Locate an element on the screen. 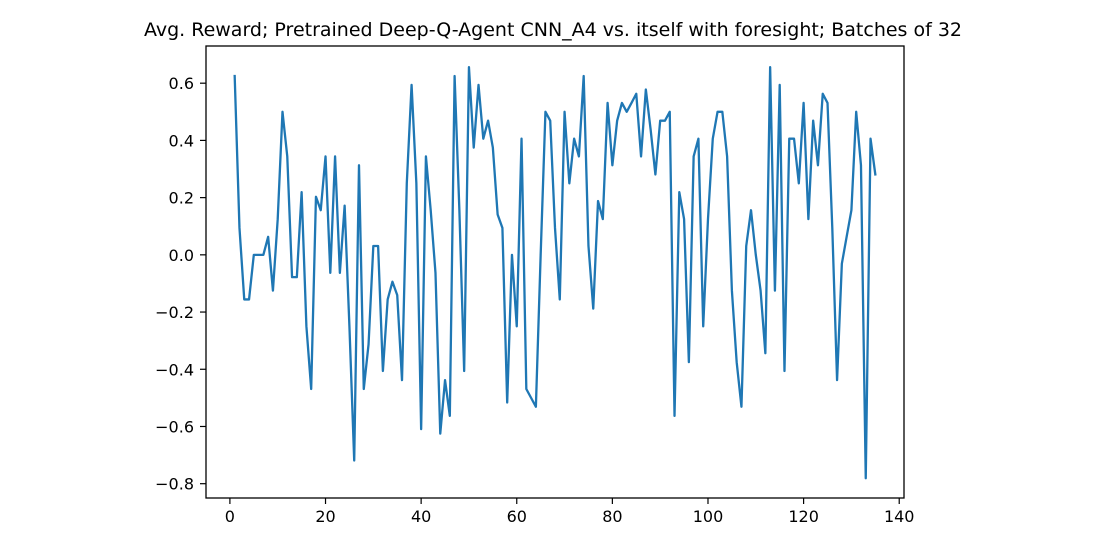 This screenshot has height=549, width=1108. x-tick-label: 100 is located at coordinates (708, 516).